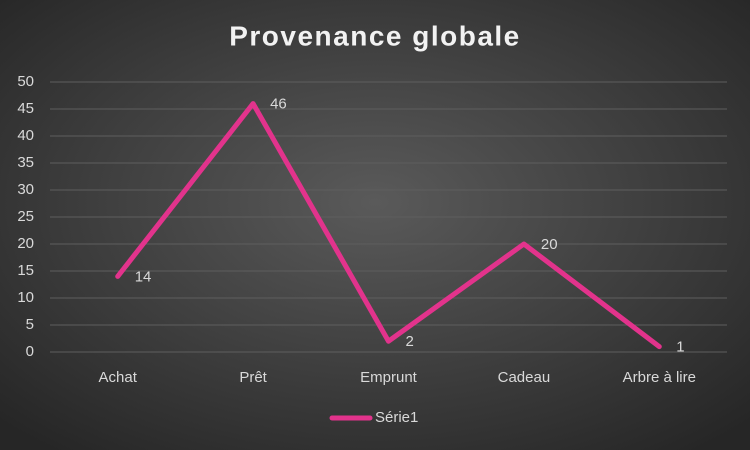 Image resolution: width=750 pixels, height=450 pixels. Describe the element at coordinates (524, 377) in the screenshot. I see `x-tick-label: Cadeau` at that location.